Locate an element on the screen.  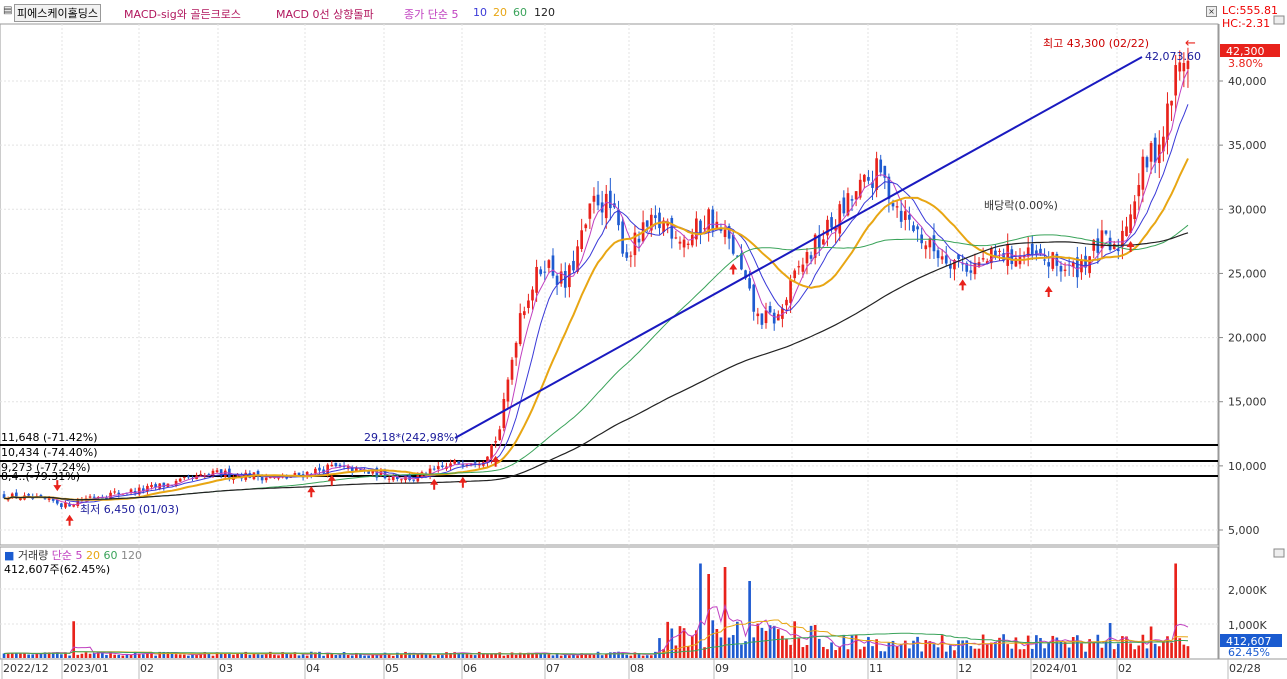
legend-ma120: 120 is located at coordinates (544, 12).